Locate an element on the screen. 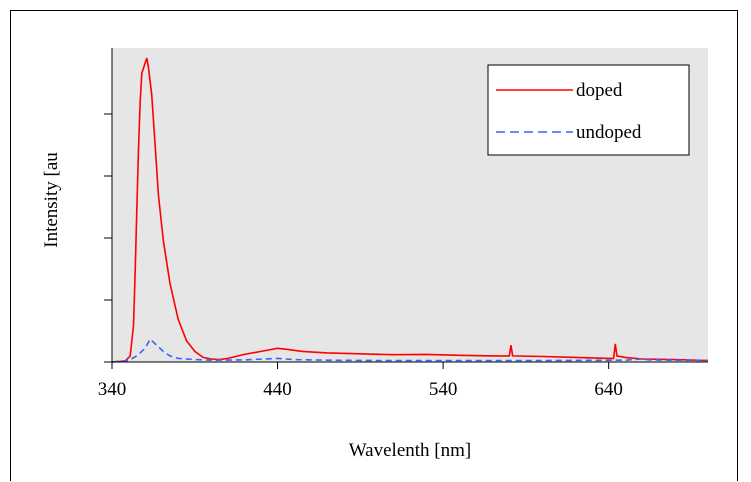 The width and height of the screenshot is (751, 482). legend-label-doped: doped is located at coordinates (599, 90).